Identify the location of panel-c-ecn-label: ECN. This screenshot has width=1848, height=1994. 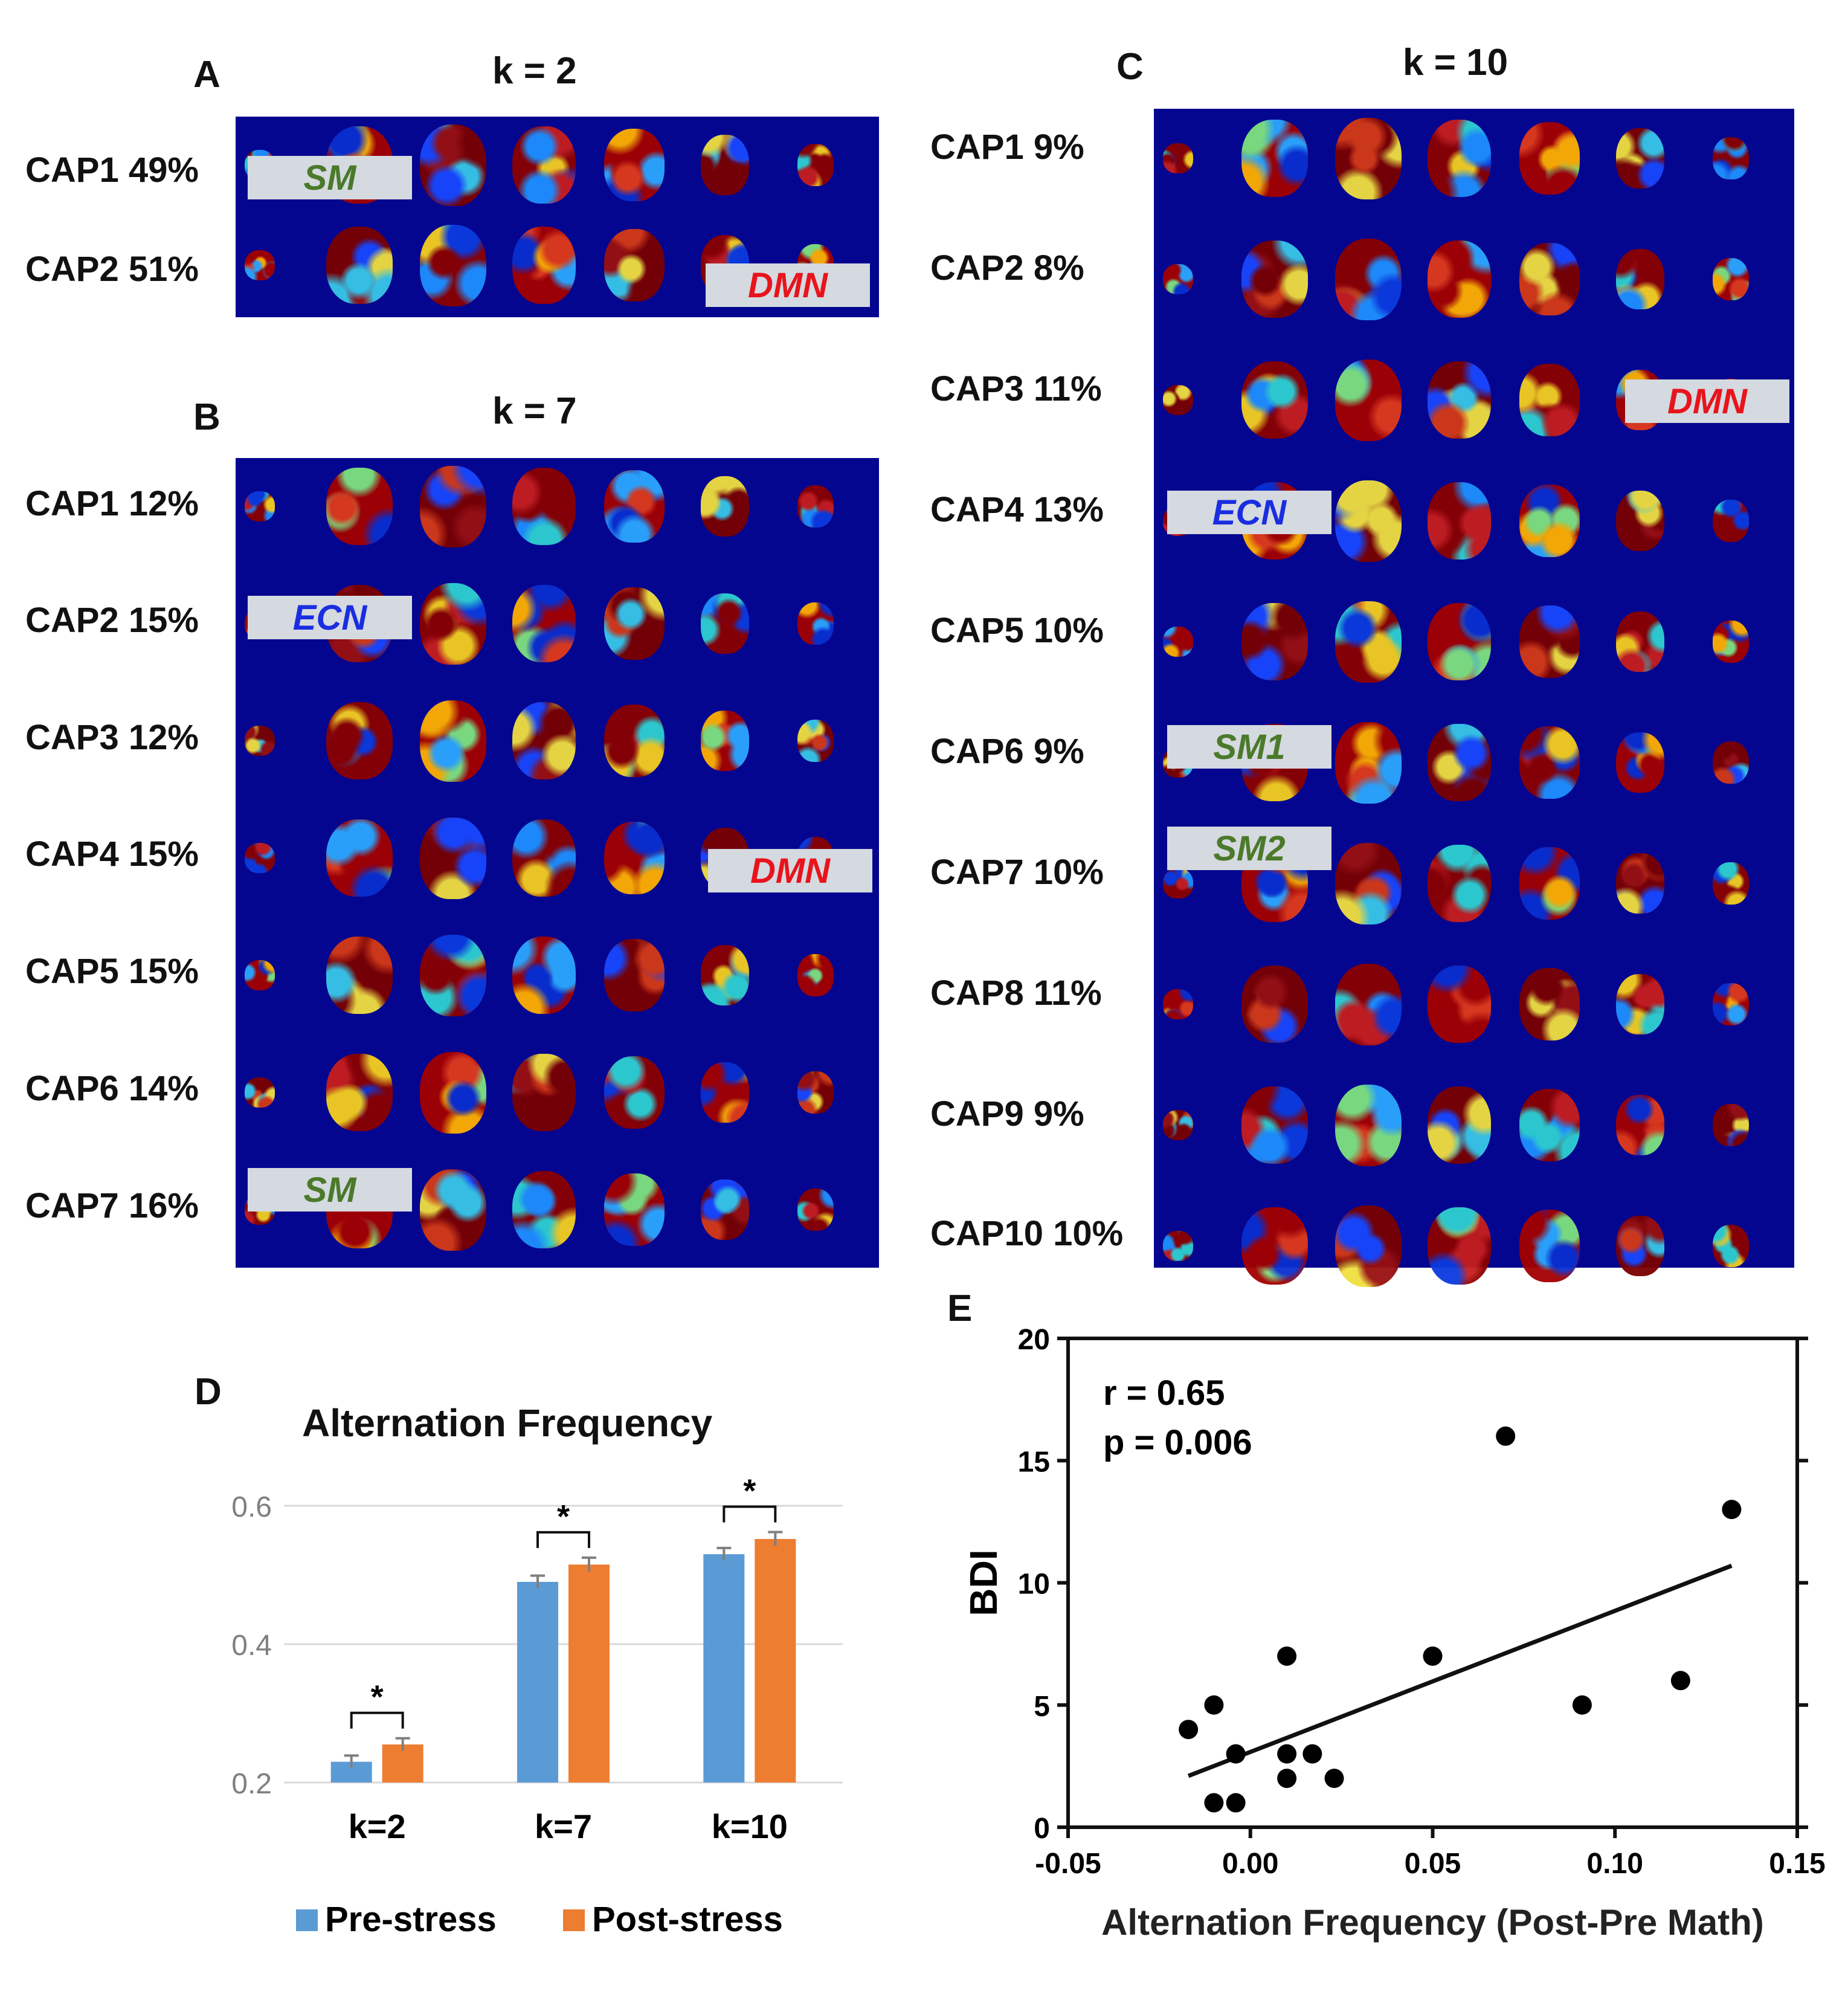
(1249, 512).